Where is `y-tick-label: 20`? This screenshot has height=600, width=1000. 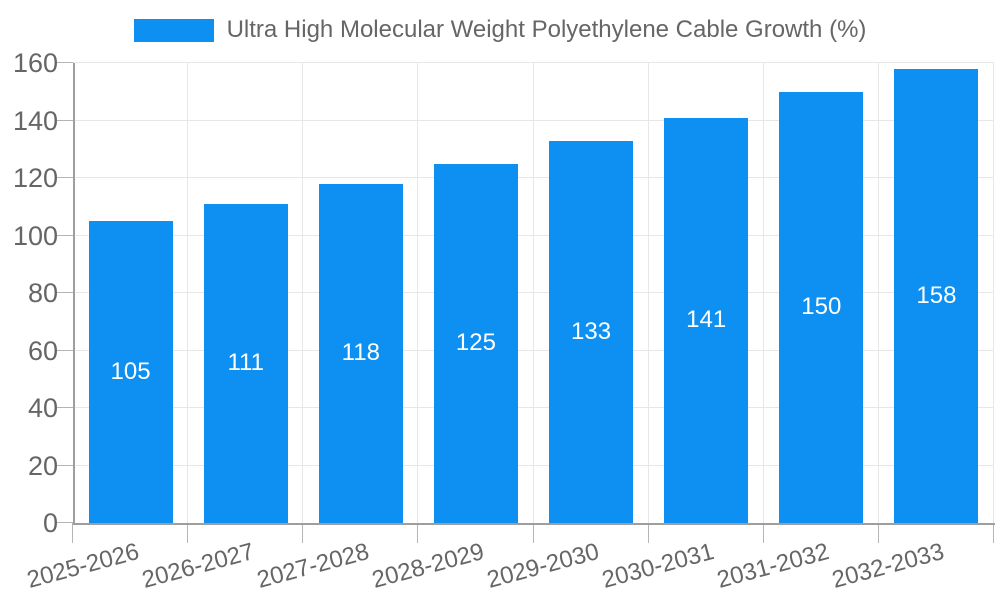
y-tick-label: 20 is located at coordinates (42, 465).